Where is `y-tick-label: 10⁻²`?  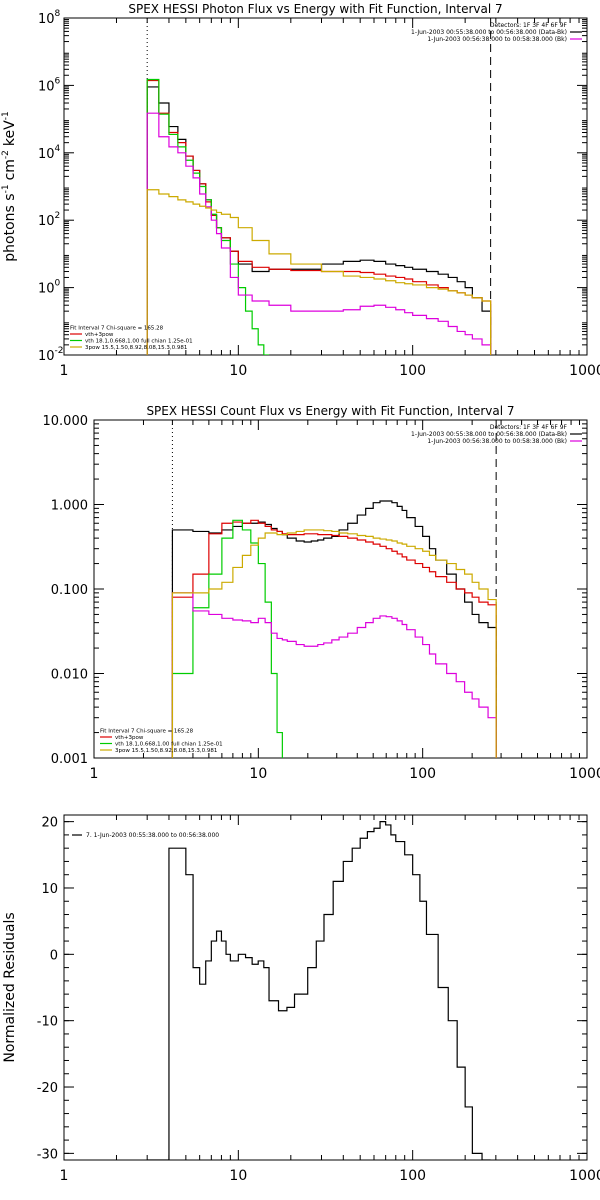
y-tick-label: 10⁻² is located at coordinates (51, 355).